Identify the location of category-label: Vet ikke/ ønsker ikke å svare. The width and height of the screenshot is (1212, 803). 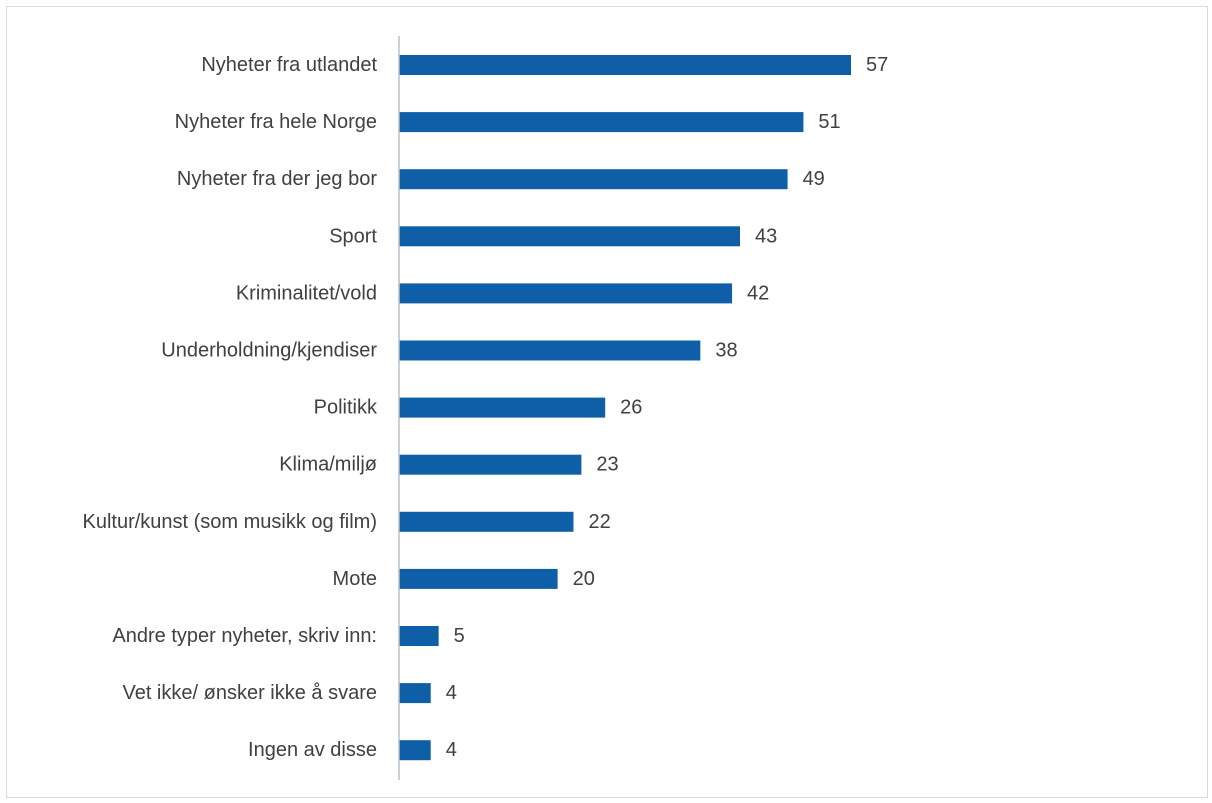
(249, 693).